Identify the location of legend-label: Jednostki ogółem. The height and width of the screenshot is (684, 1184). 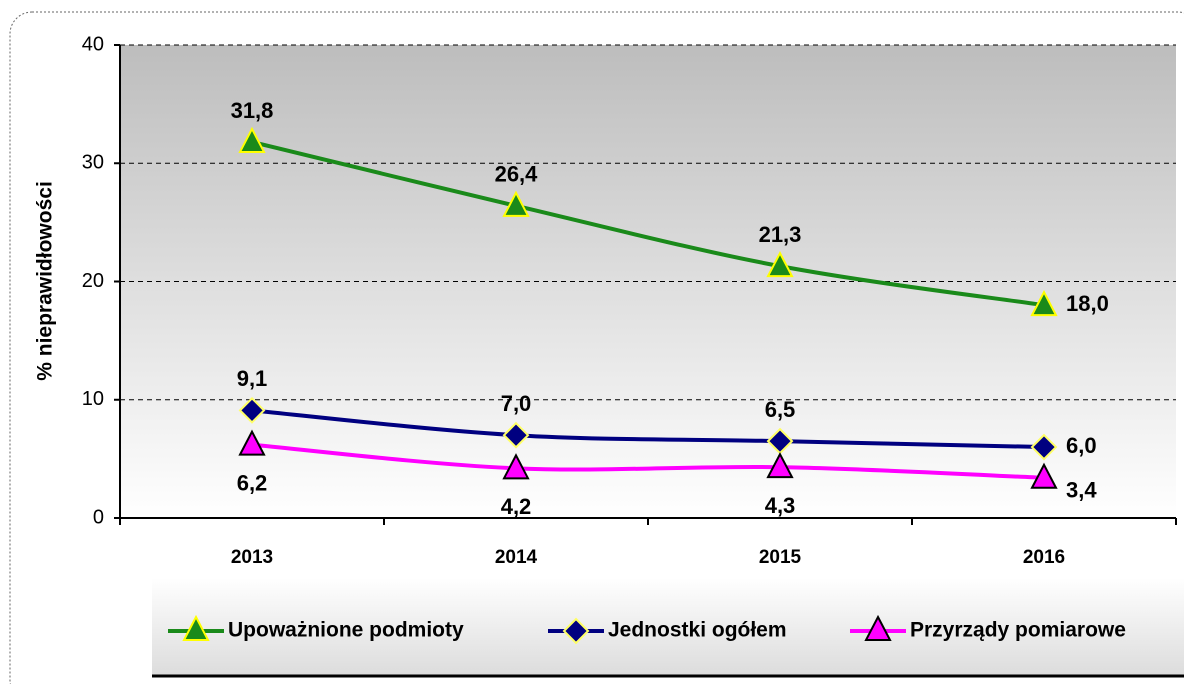
(697, 630).